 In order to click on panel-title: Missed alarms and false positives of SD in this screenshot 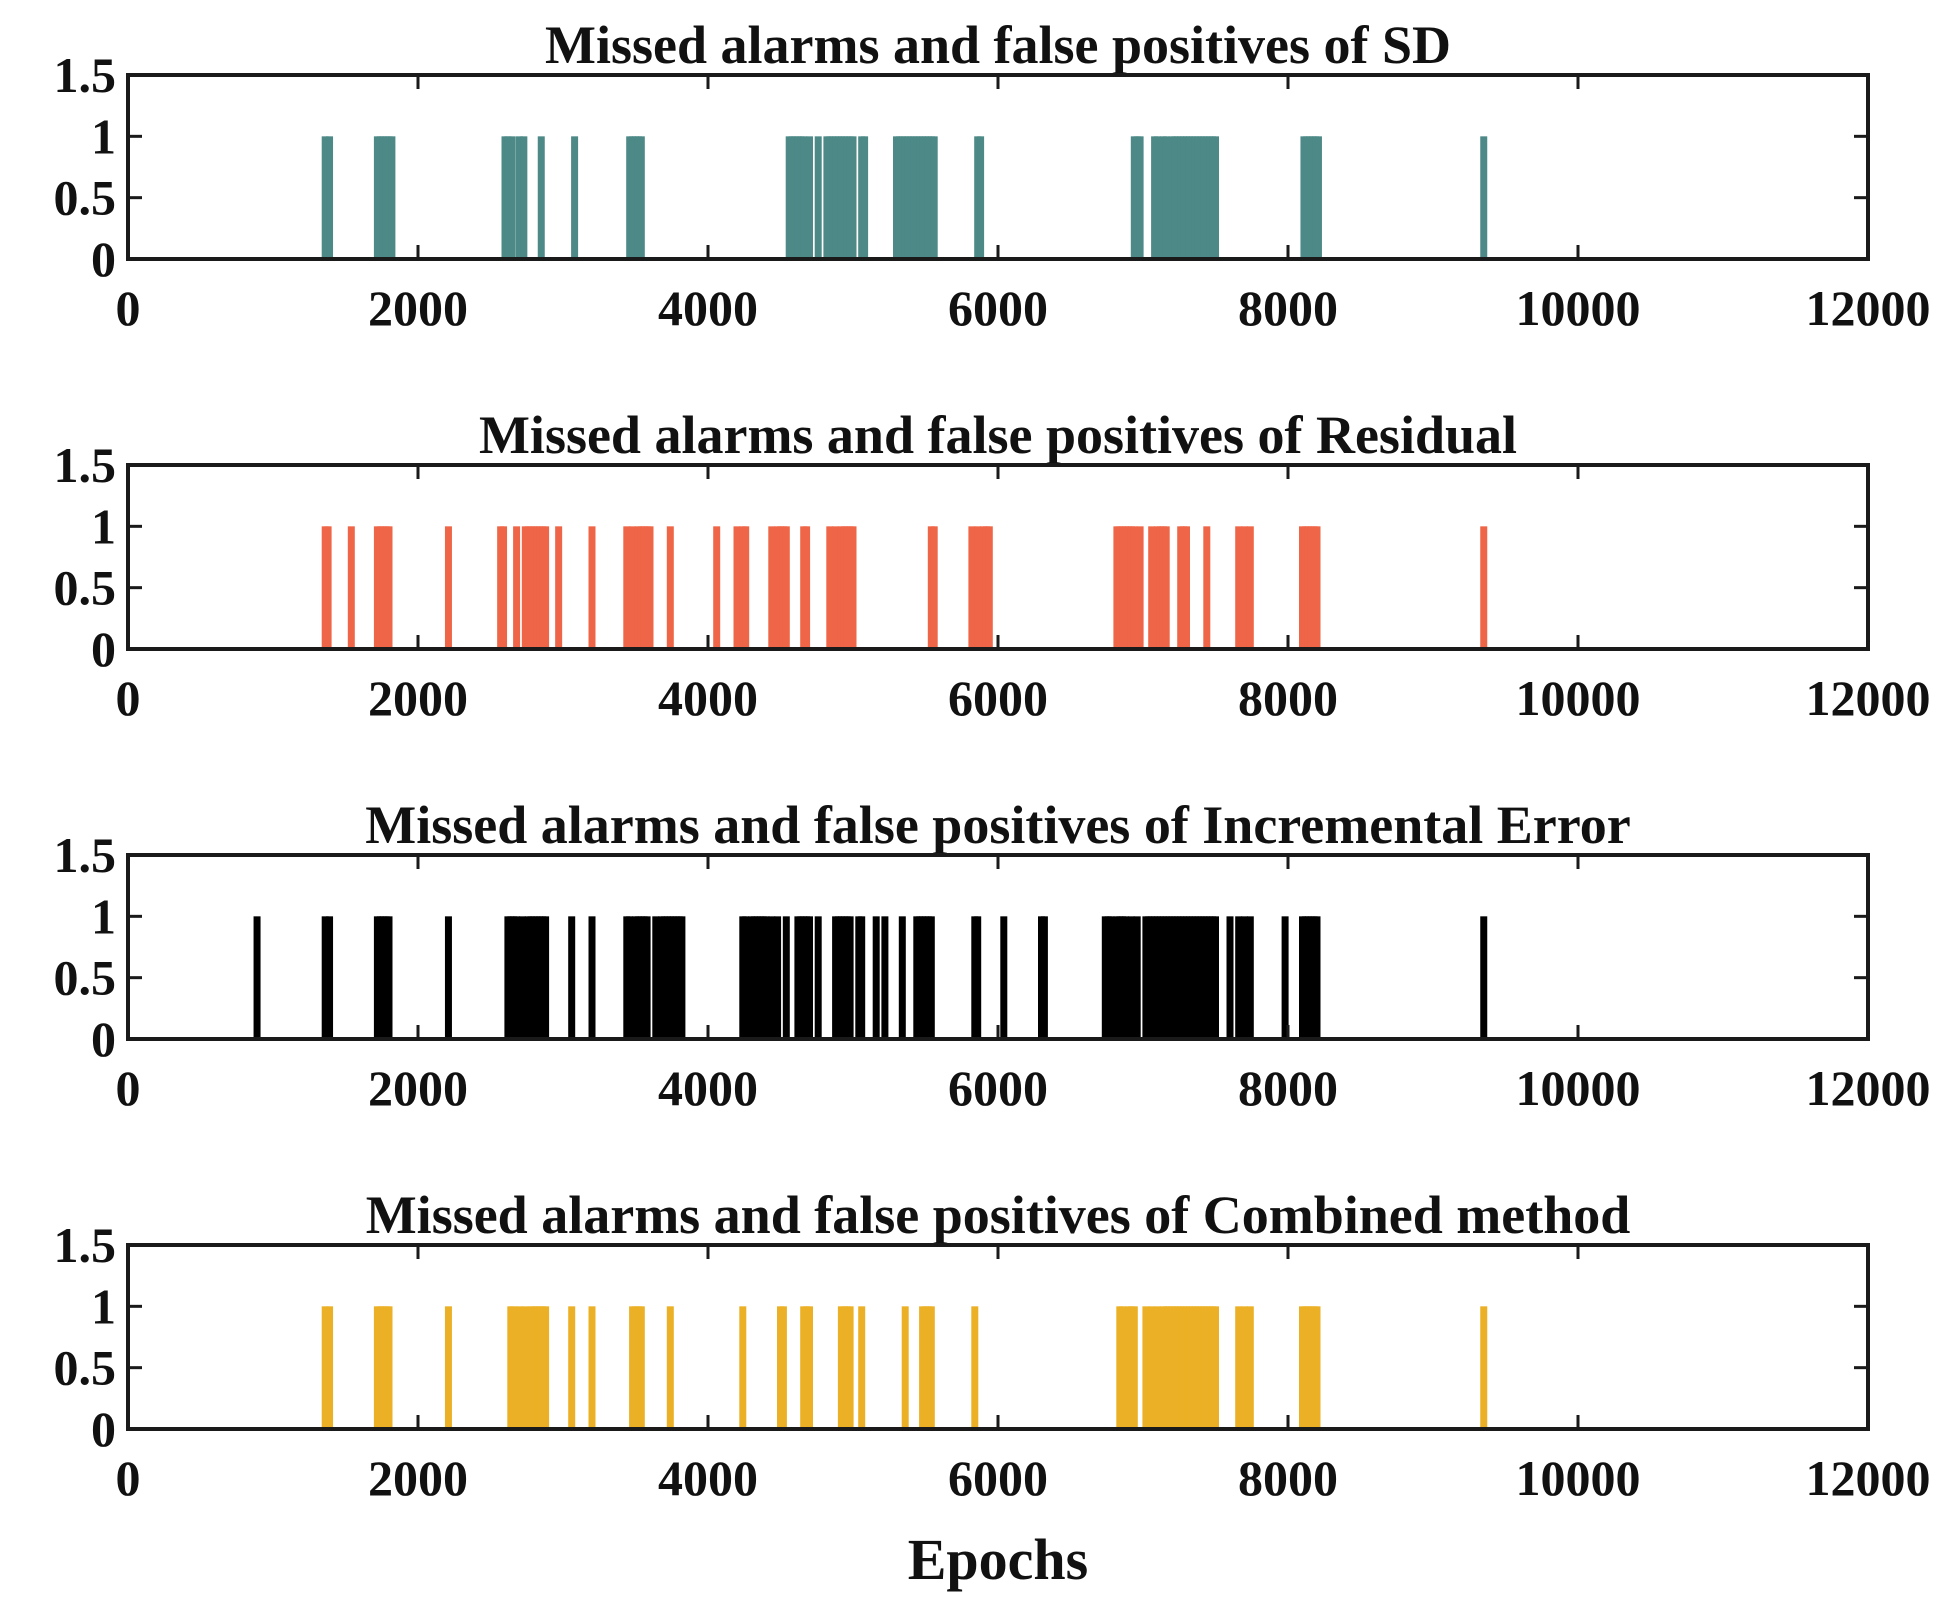, I will do `click(998, 45)`.